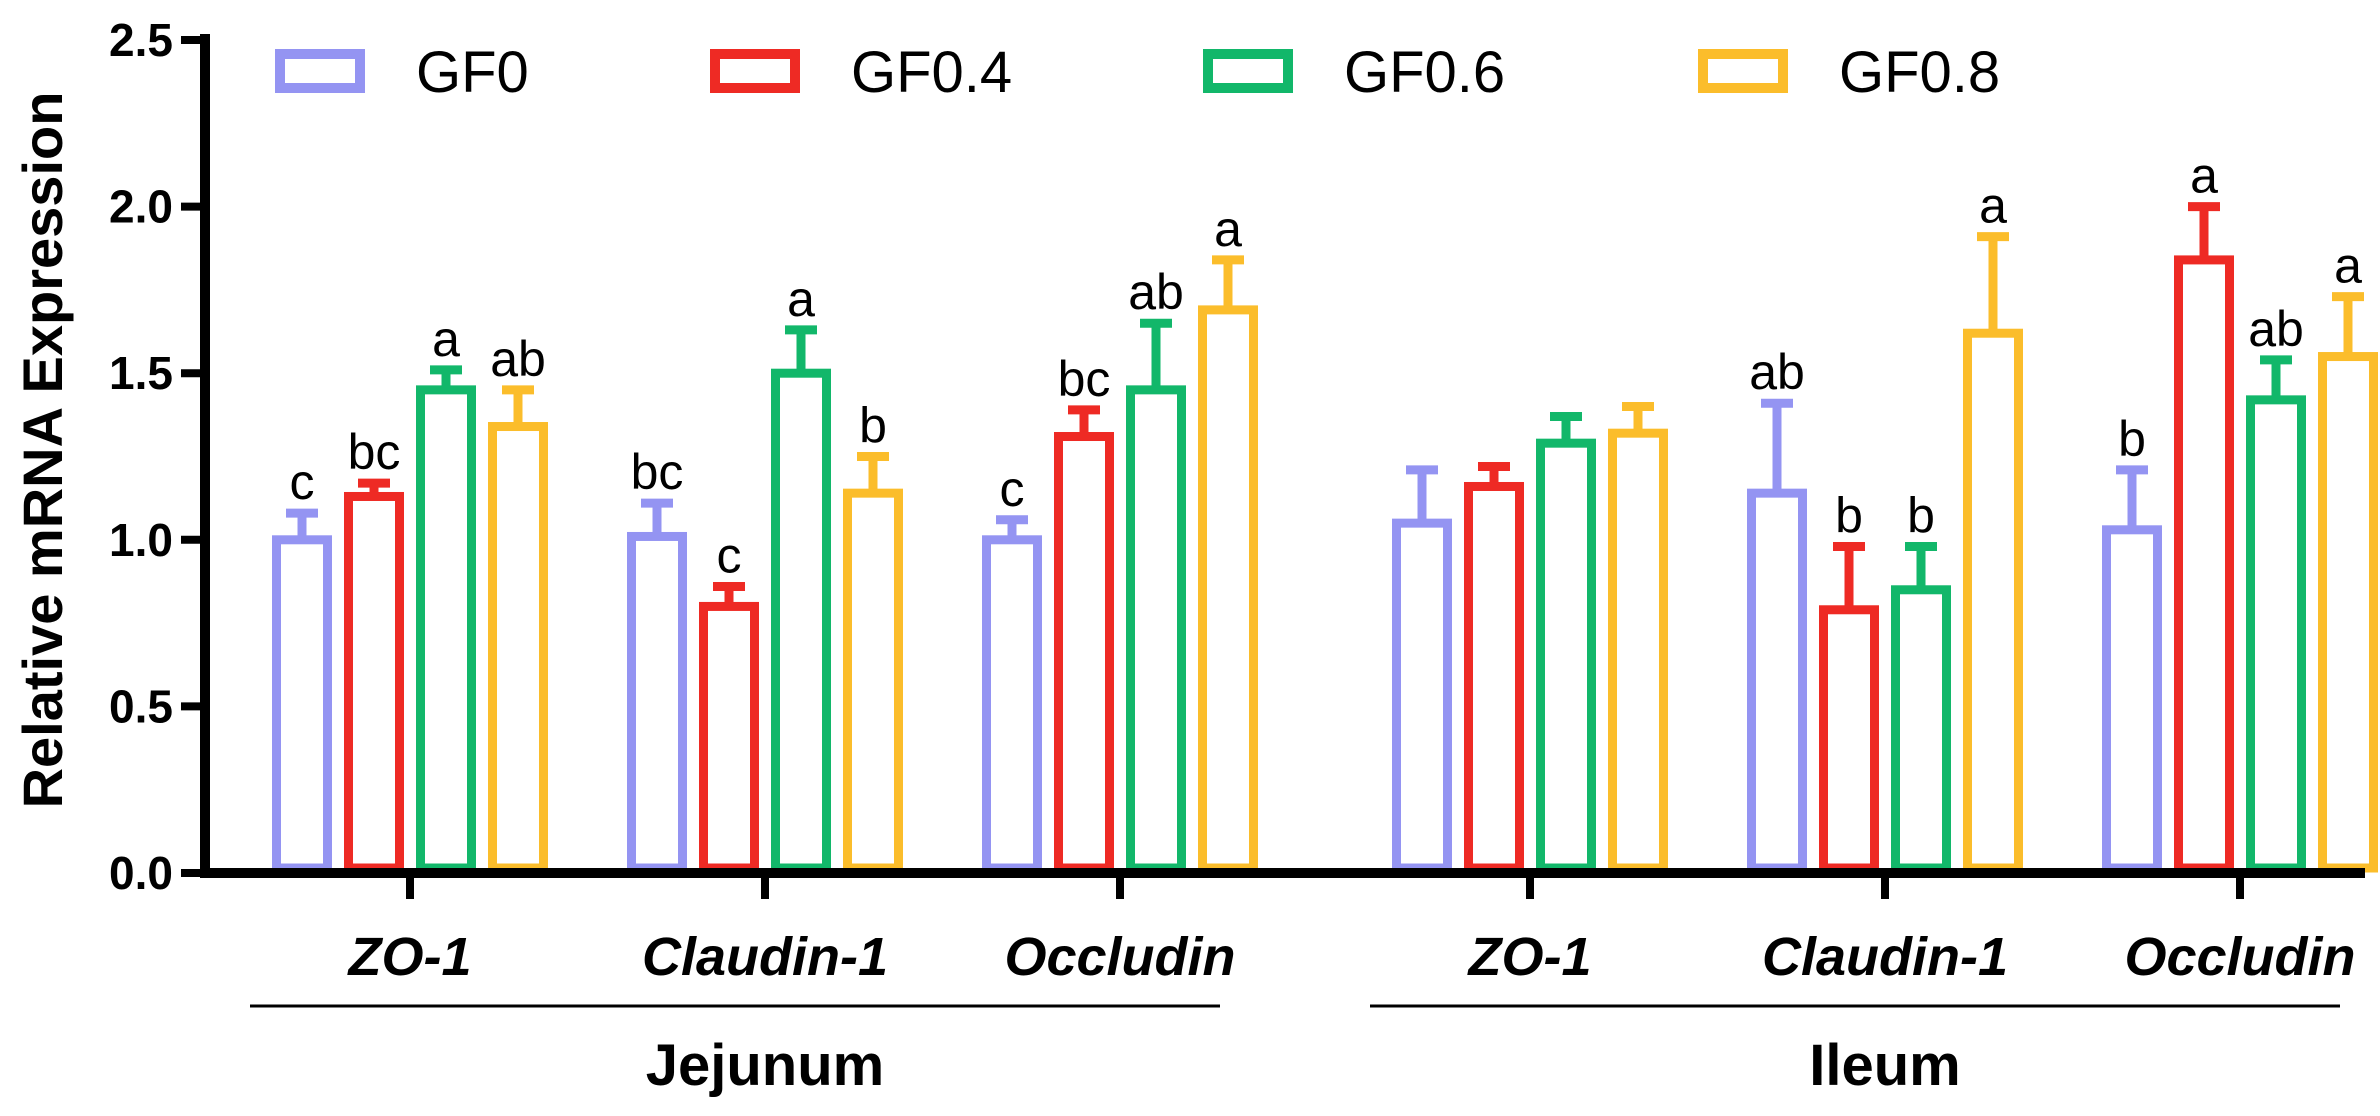  I want to click on y-tick-label: 1.5, so click(141, 373).